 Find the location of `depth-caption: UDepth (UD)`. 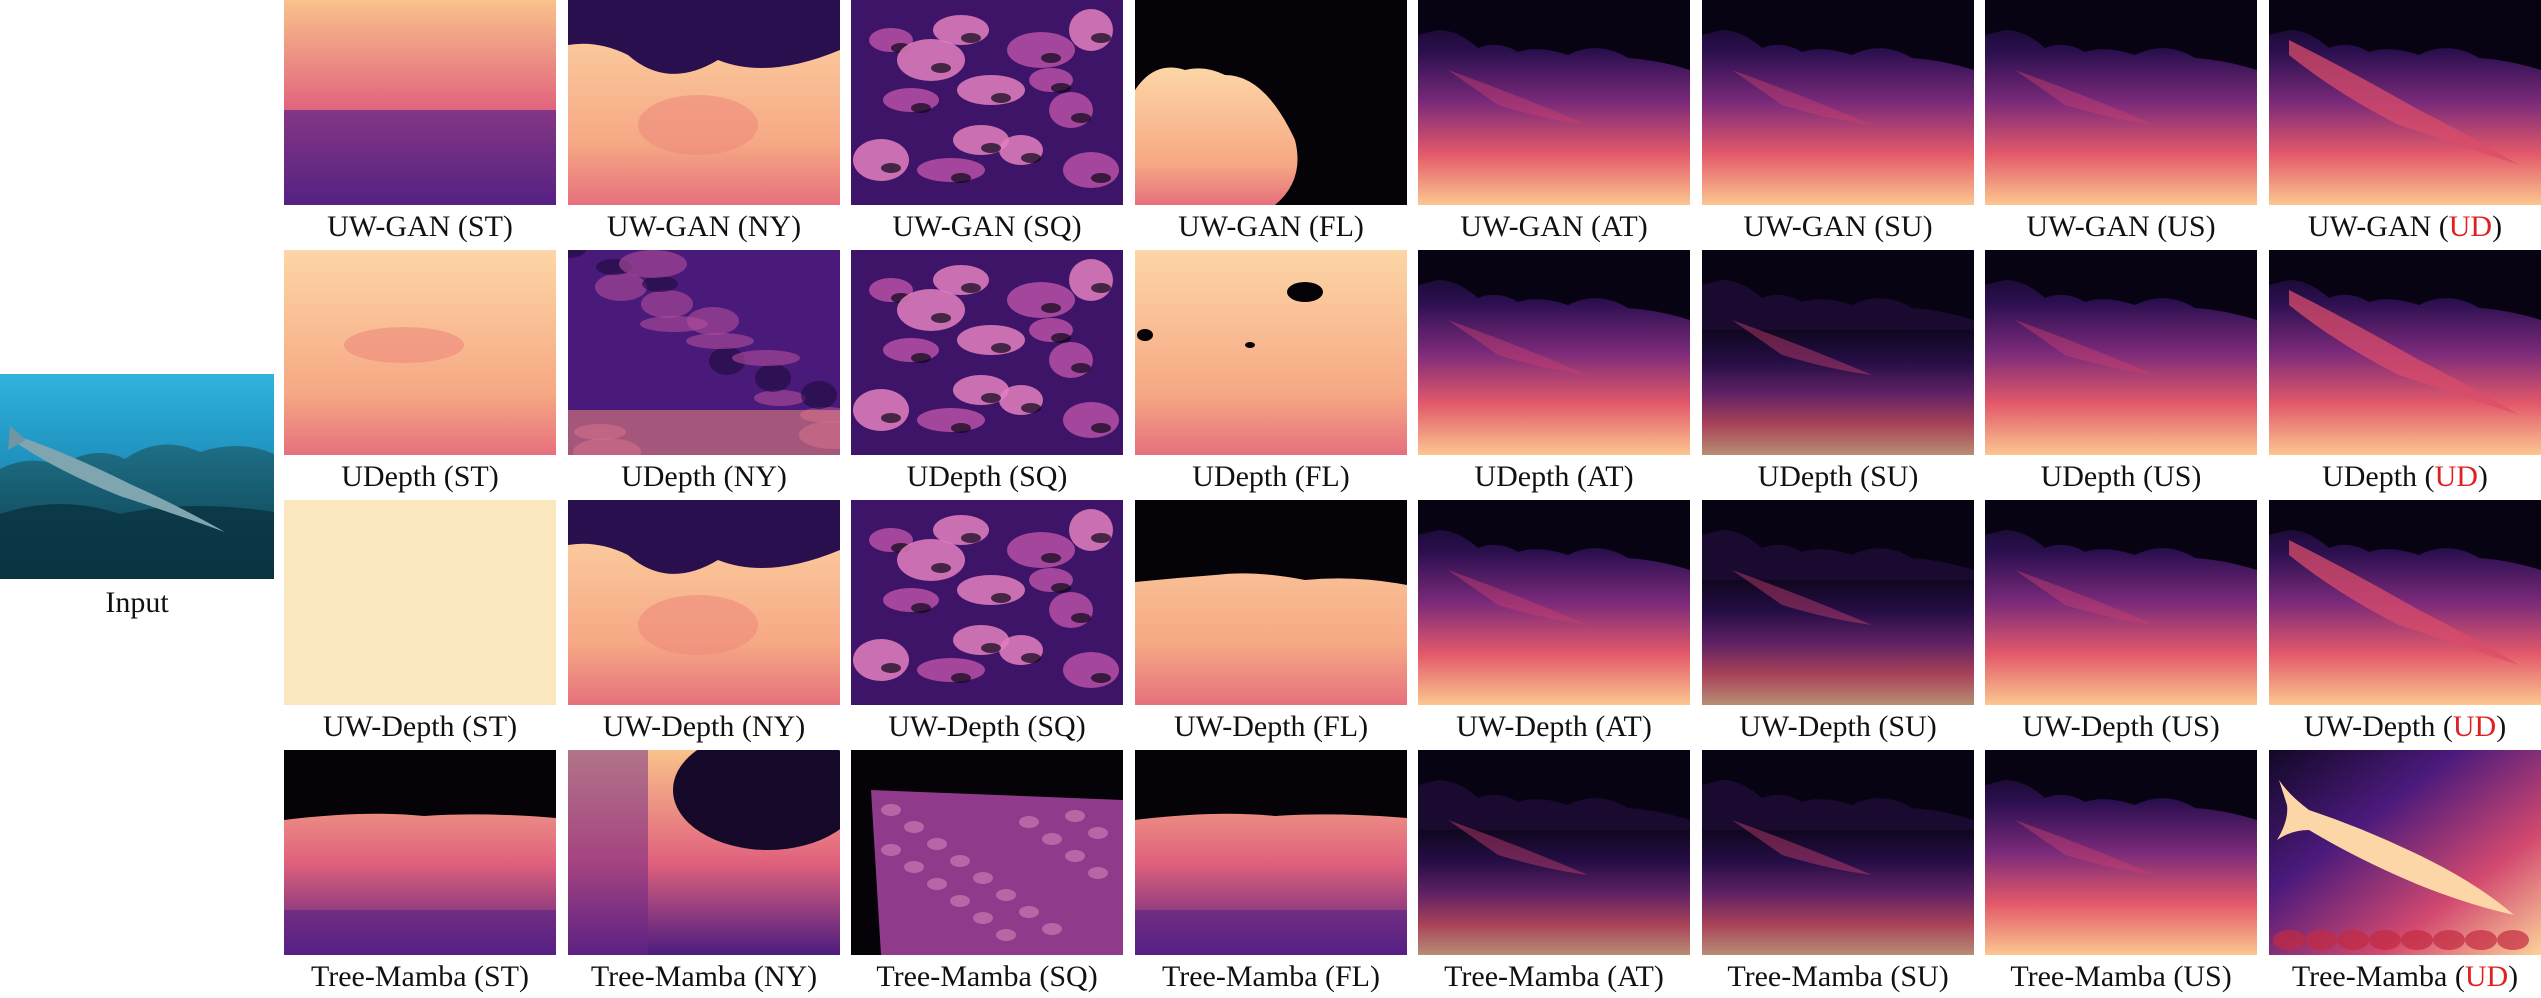

depth-caption: UDepth (UD) is located at coordinates (2399, 476).